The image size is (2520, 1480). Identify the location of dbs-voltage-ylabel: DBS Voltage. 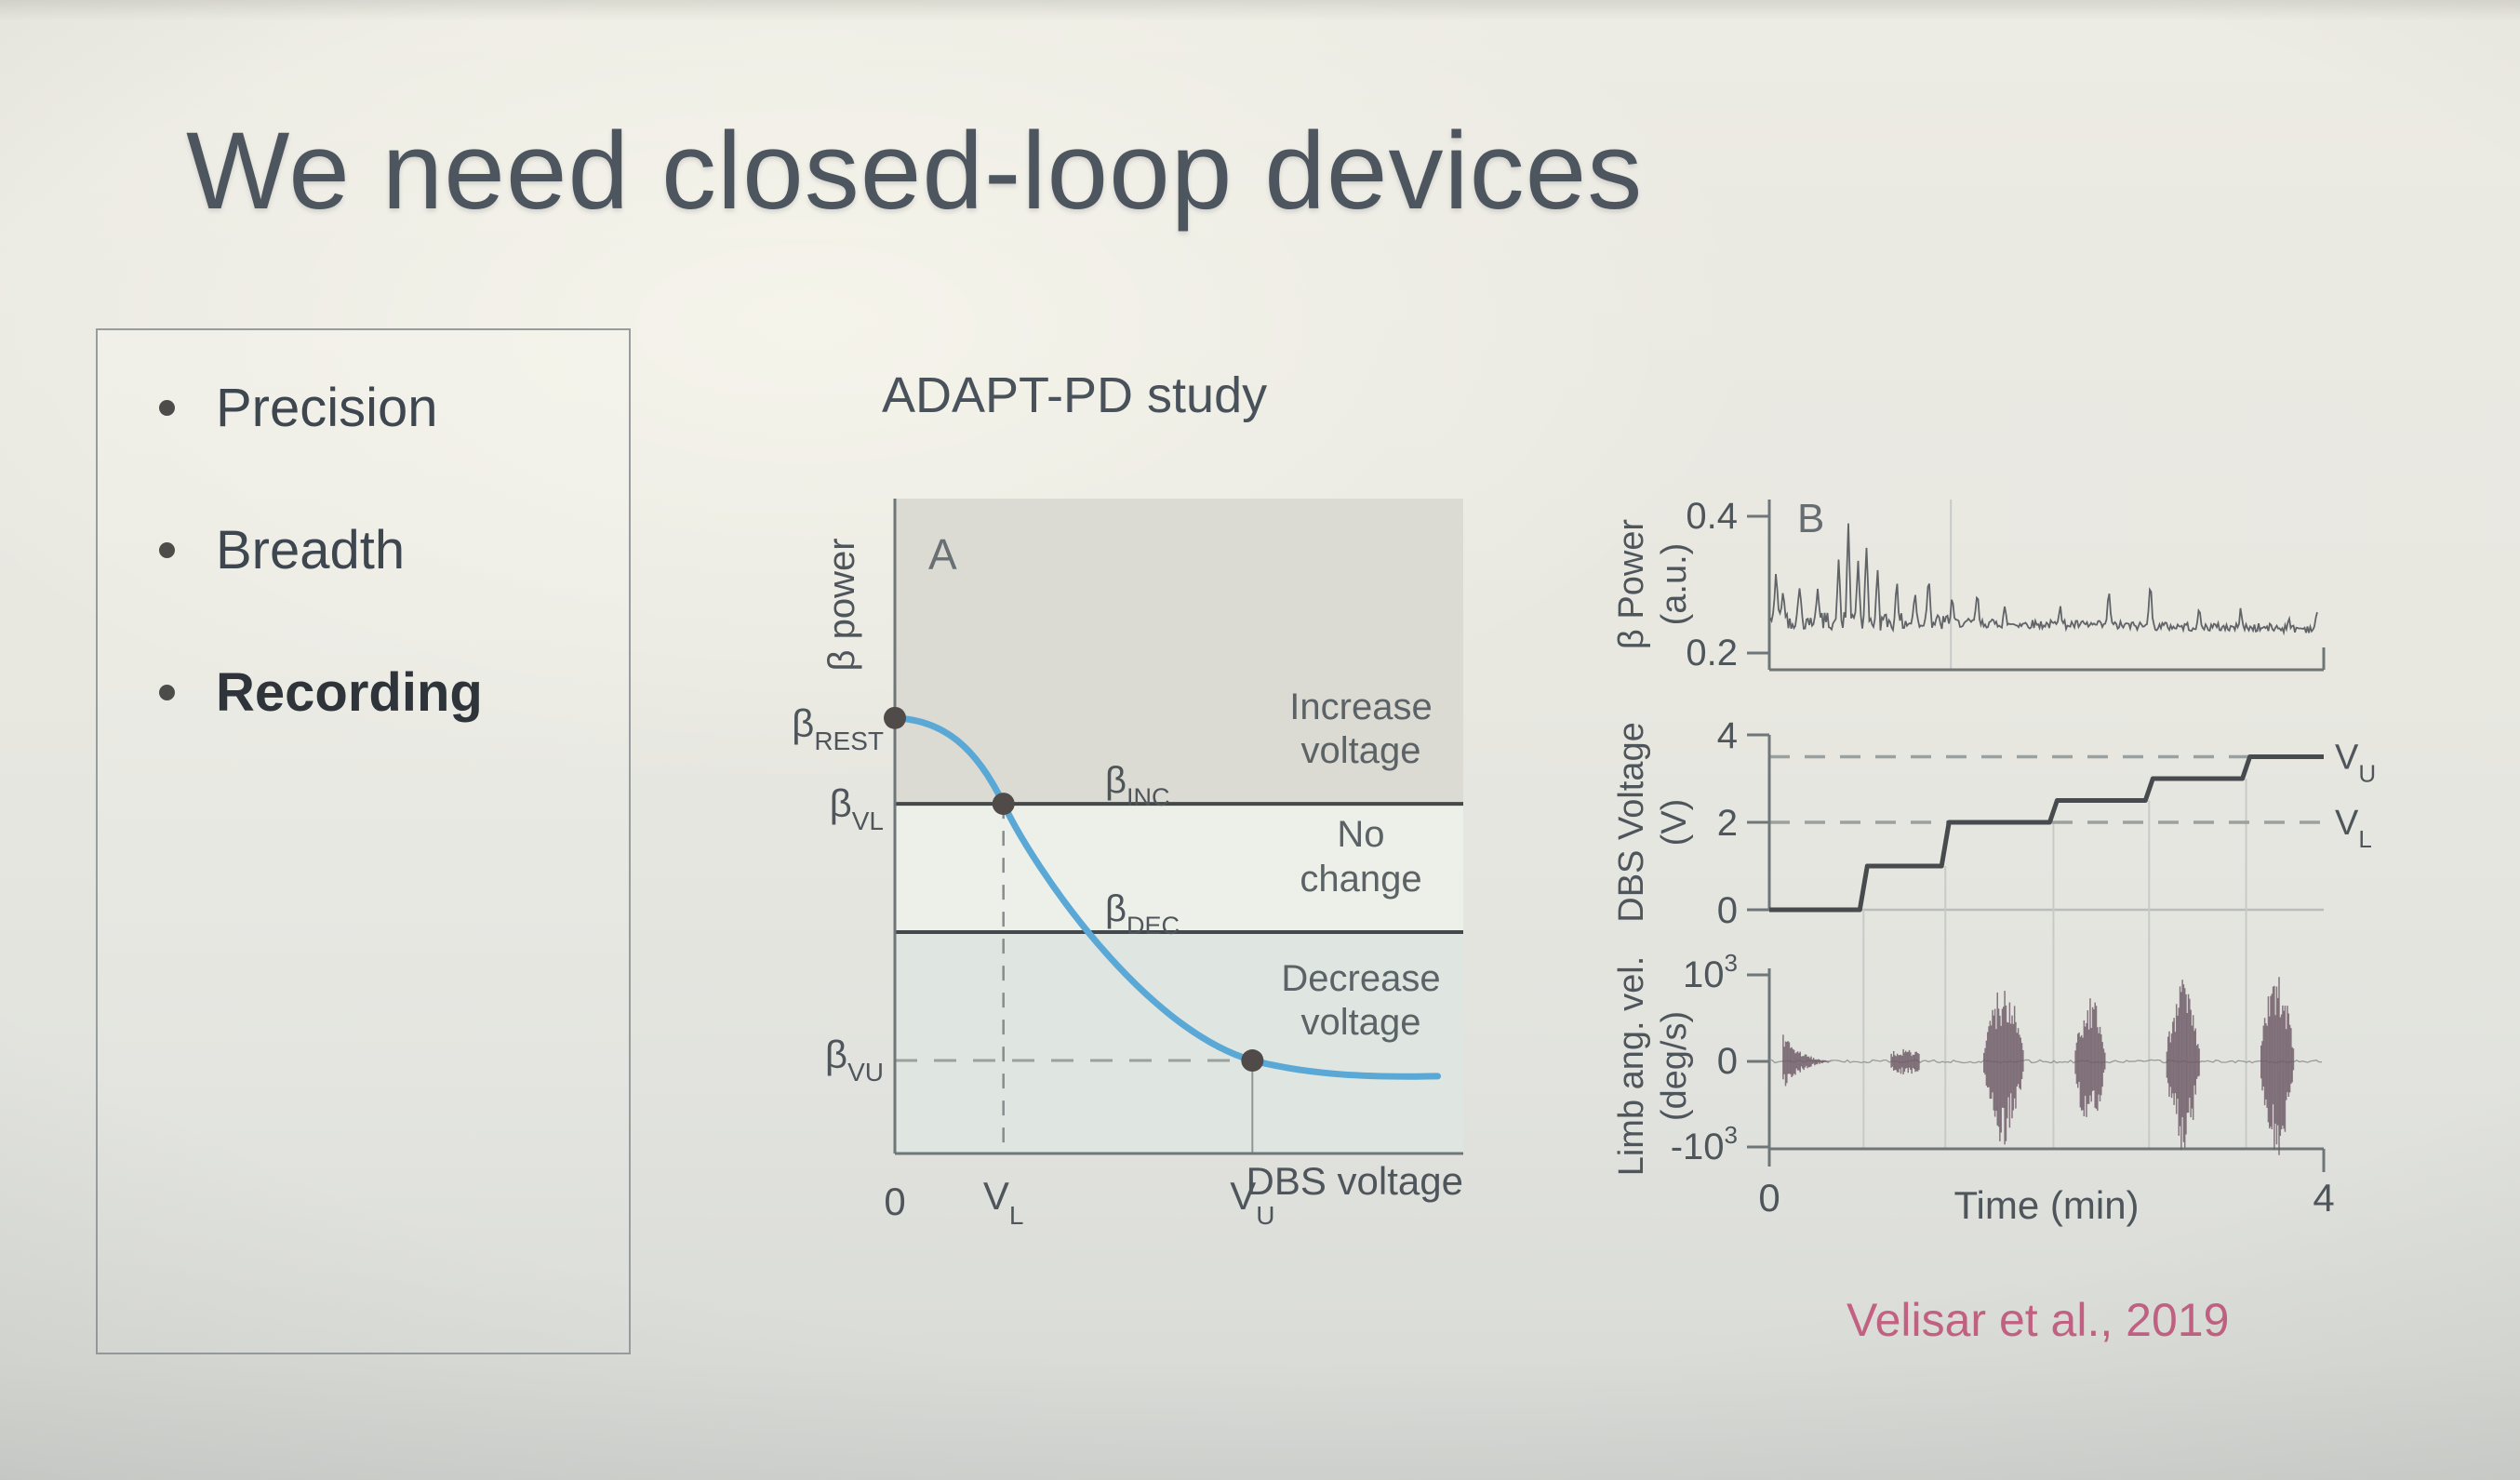
(1631, 822).